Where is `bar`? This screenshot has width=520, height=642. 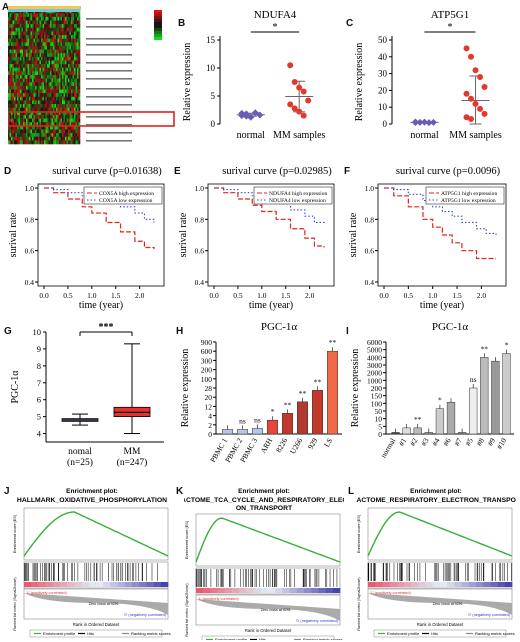
bar is located at coordinates (473, 411).